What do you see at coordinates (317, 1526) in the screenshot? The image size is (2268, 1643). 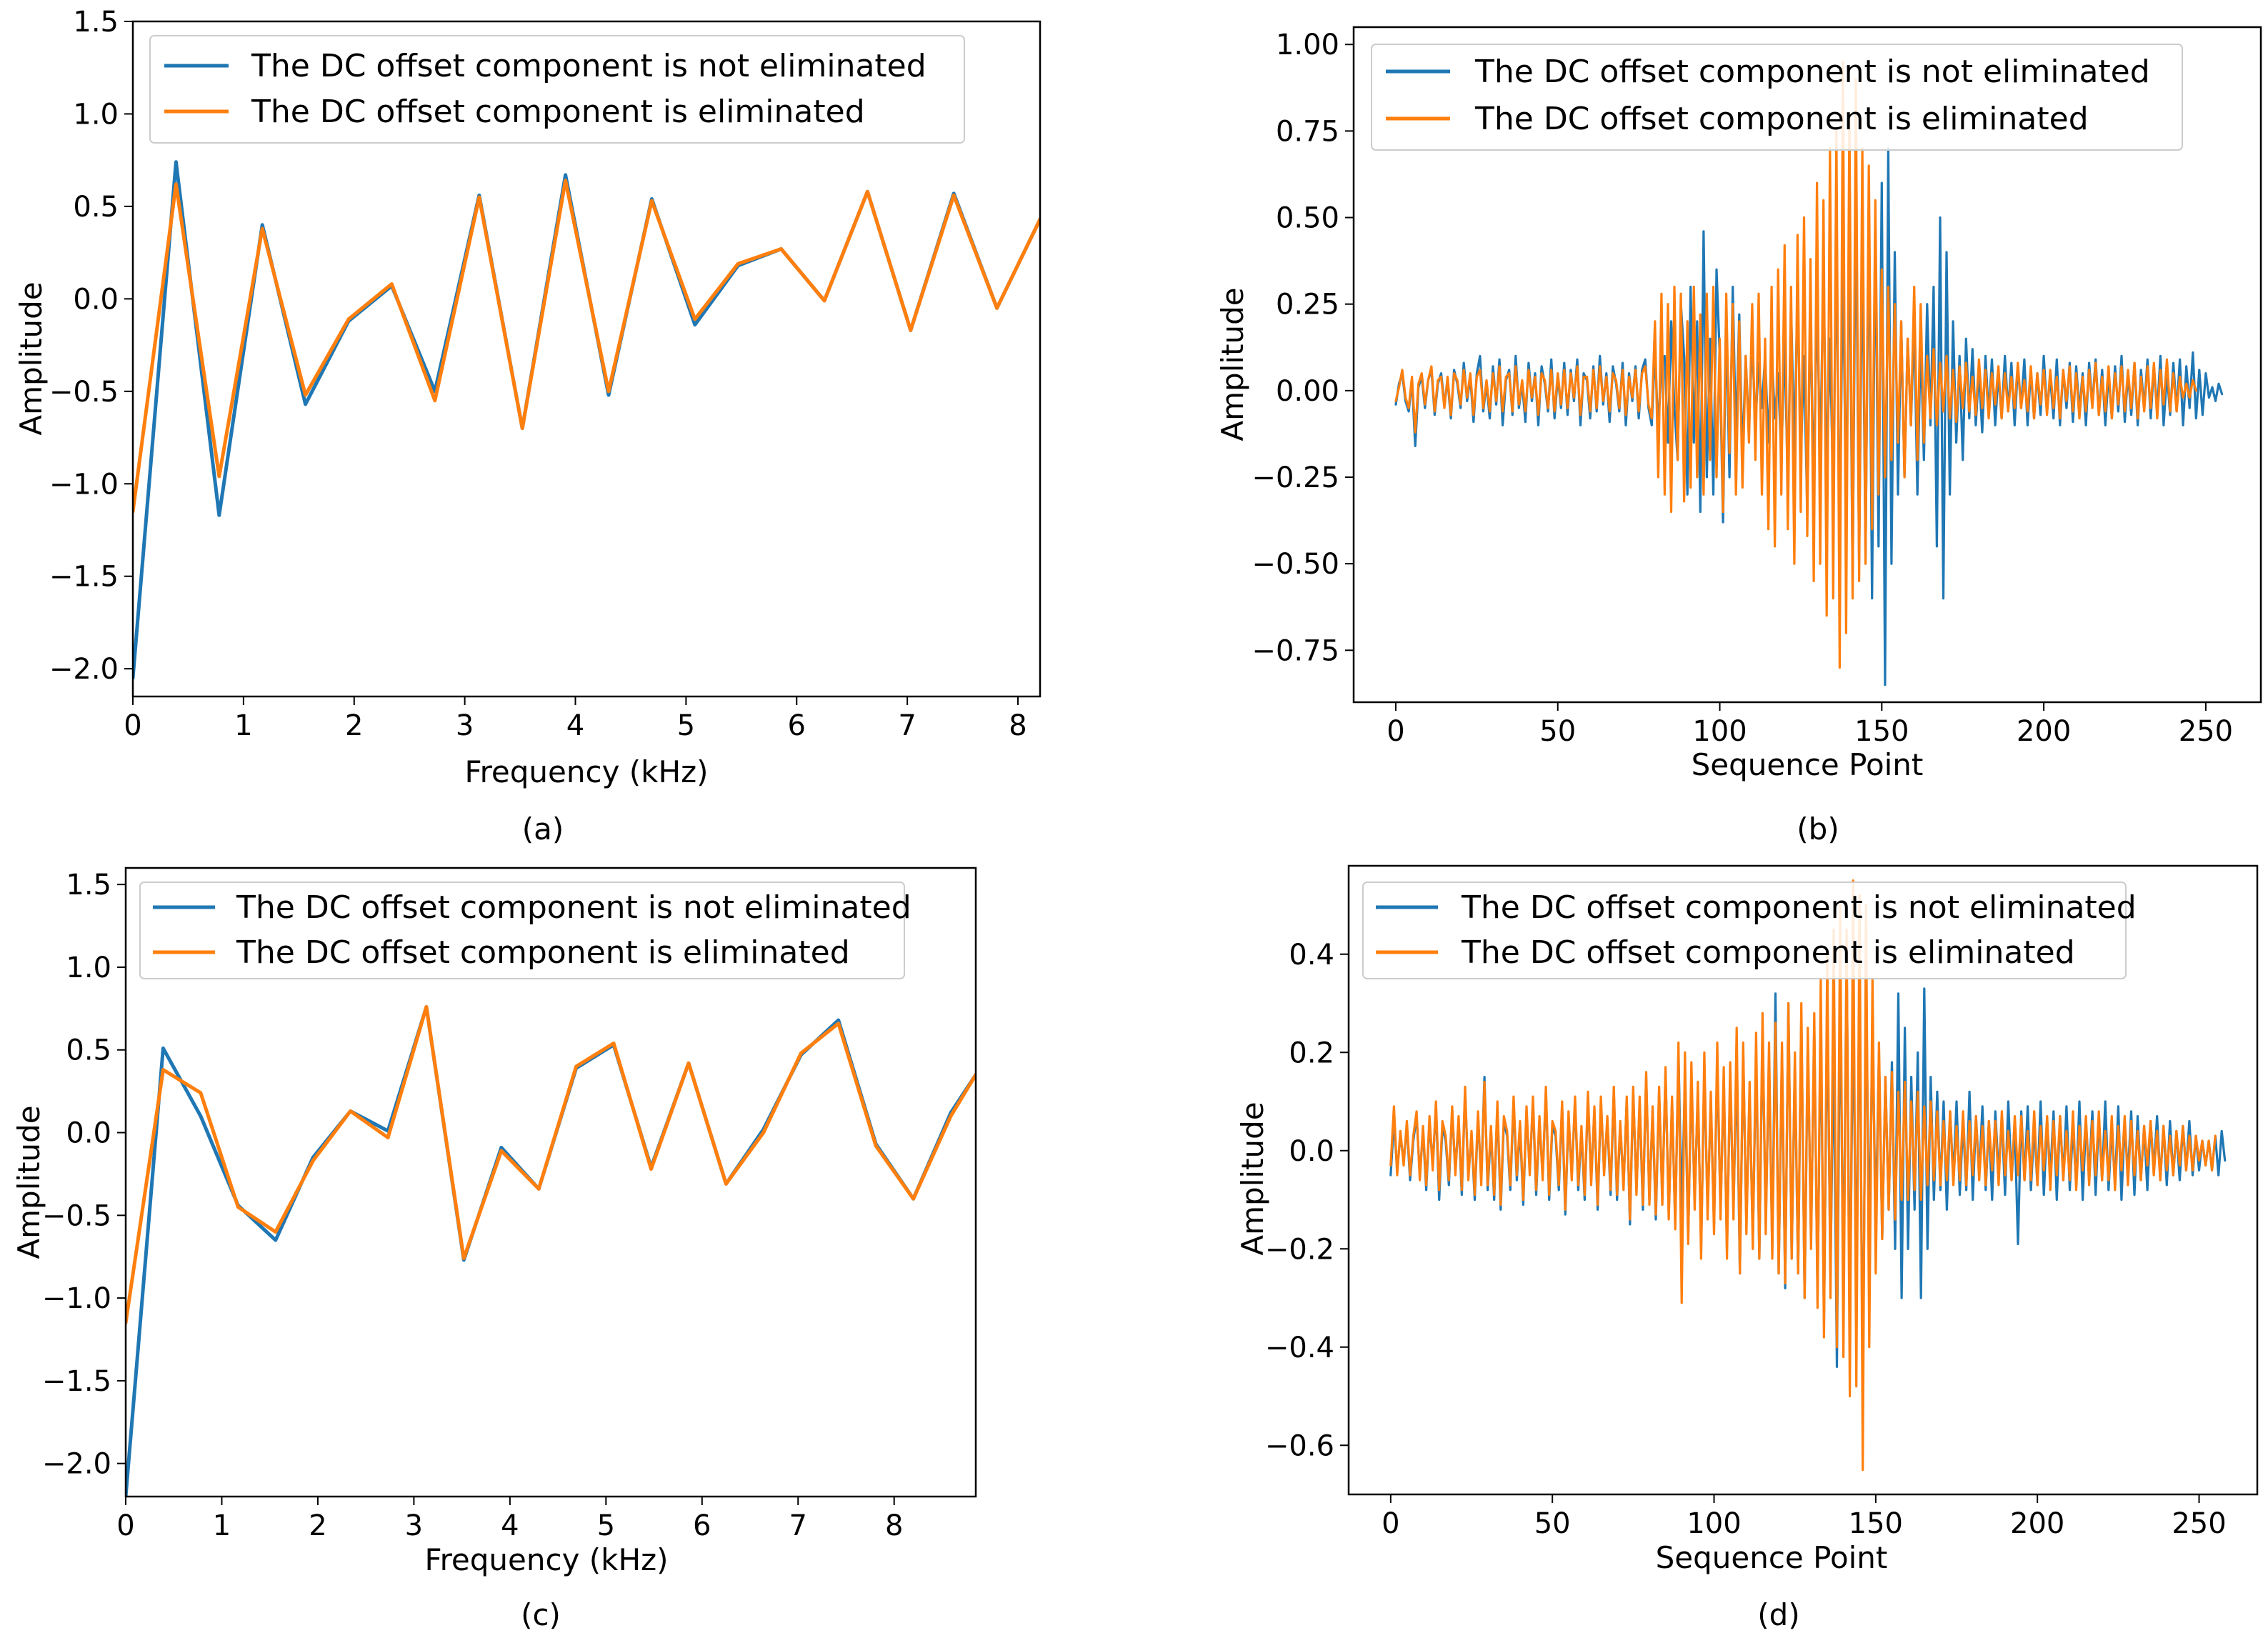 I see `panel-c-xtick-label: 2` at bounding box center [317, 1526].